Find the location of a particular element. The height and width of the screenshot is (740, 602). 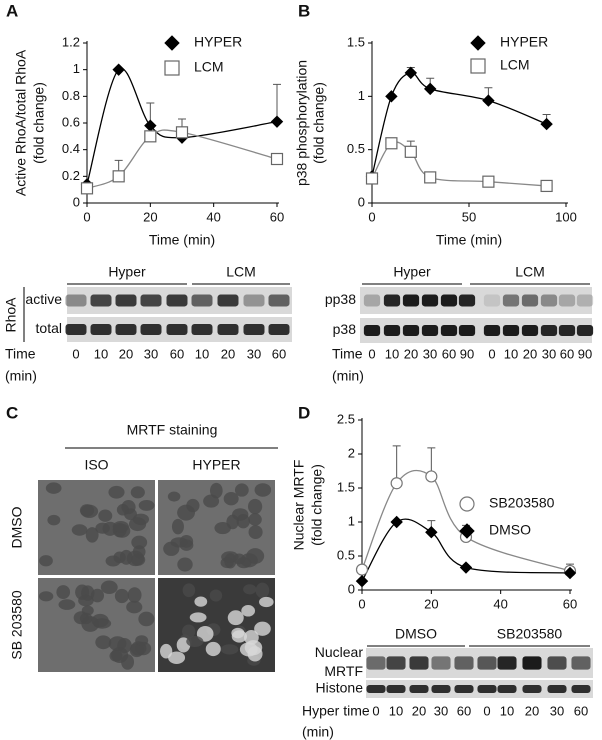

row-label: DMSO is located at coordinates (17, 527).